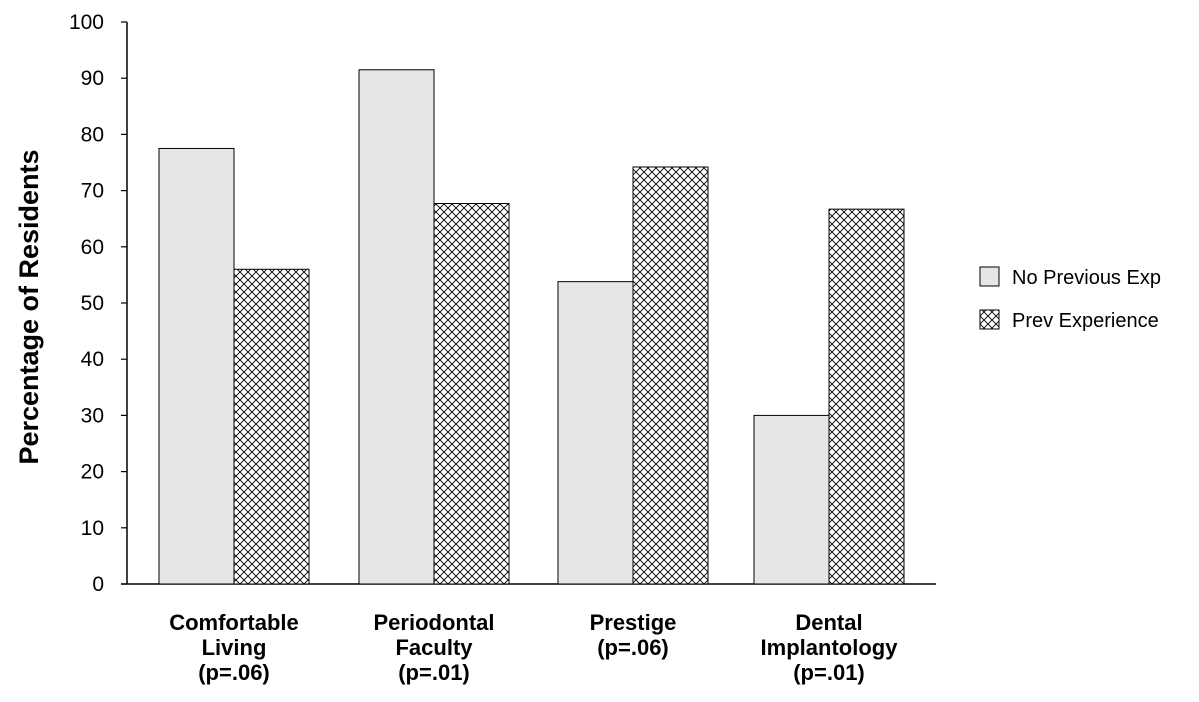  I want to click on y-tick-label: 40, so click(92, 359).